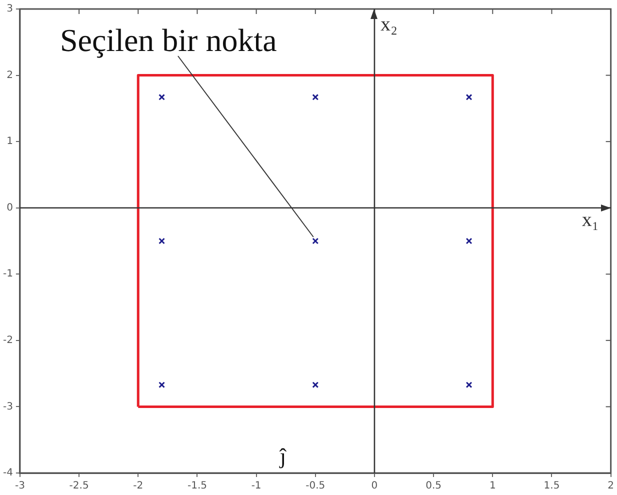 The image size is (617, 495). Describe the element at coordinates (9, 75) in the screenshot. I see `y-tick-label: 2` at that location.